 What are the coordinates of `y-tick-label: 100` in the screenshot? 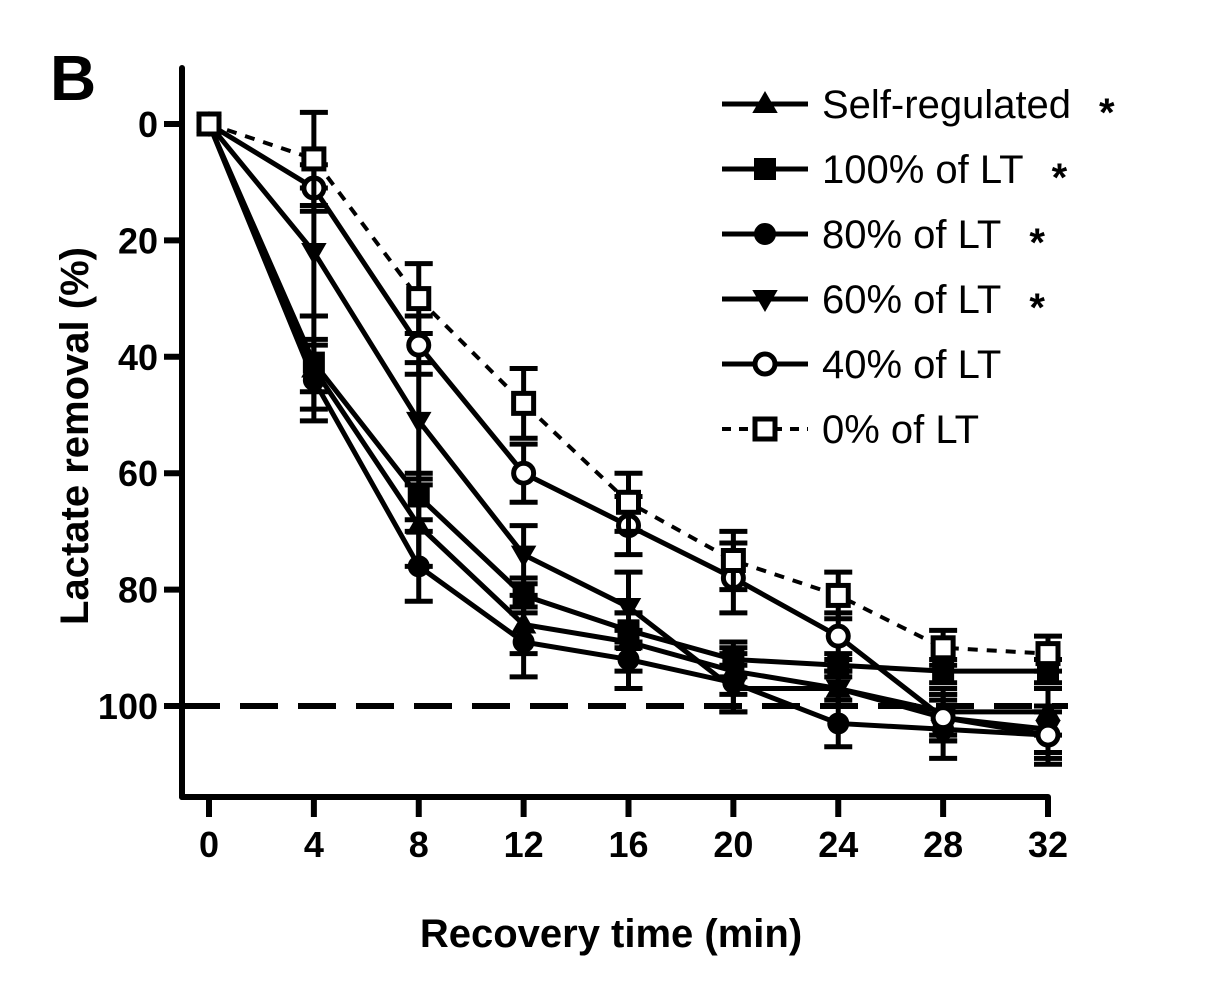 It's located at (128, 706).